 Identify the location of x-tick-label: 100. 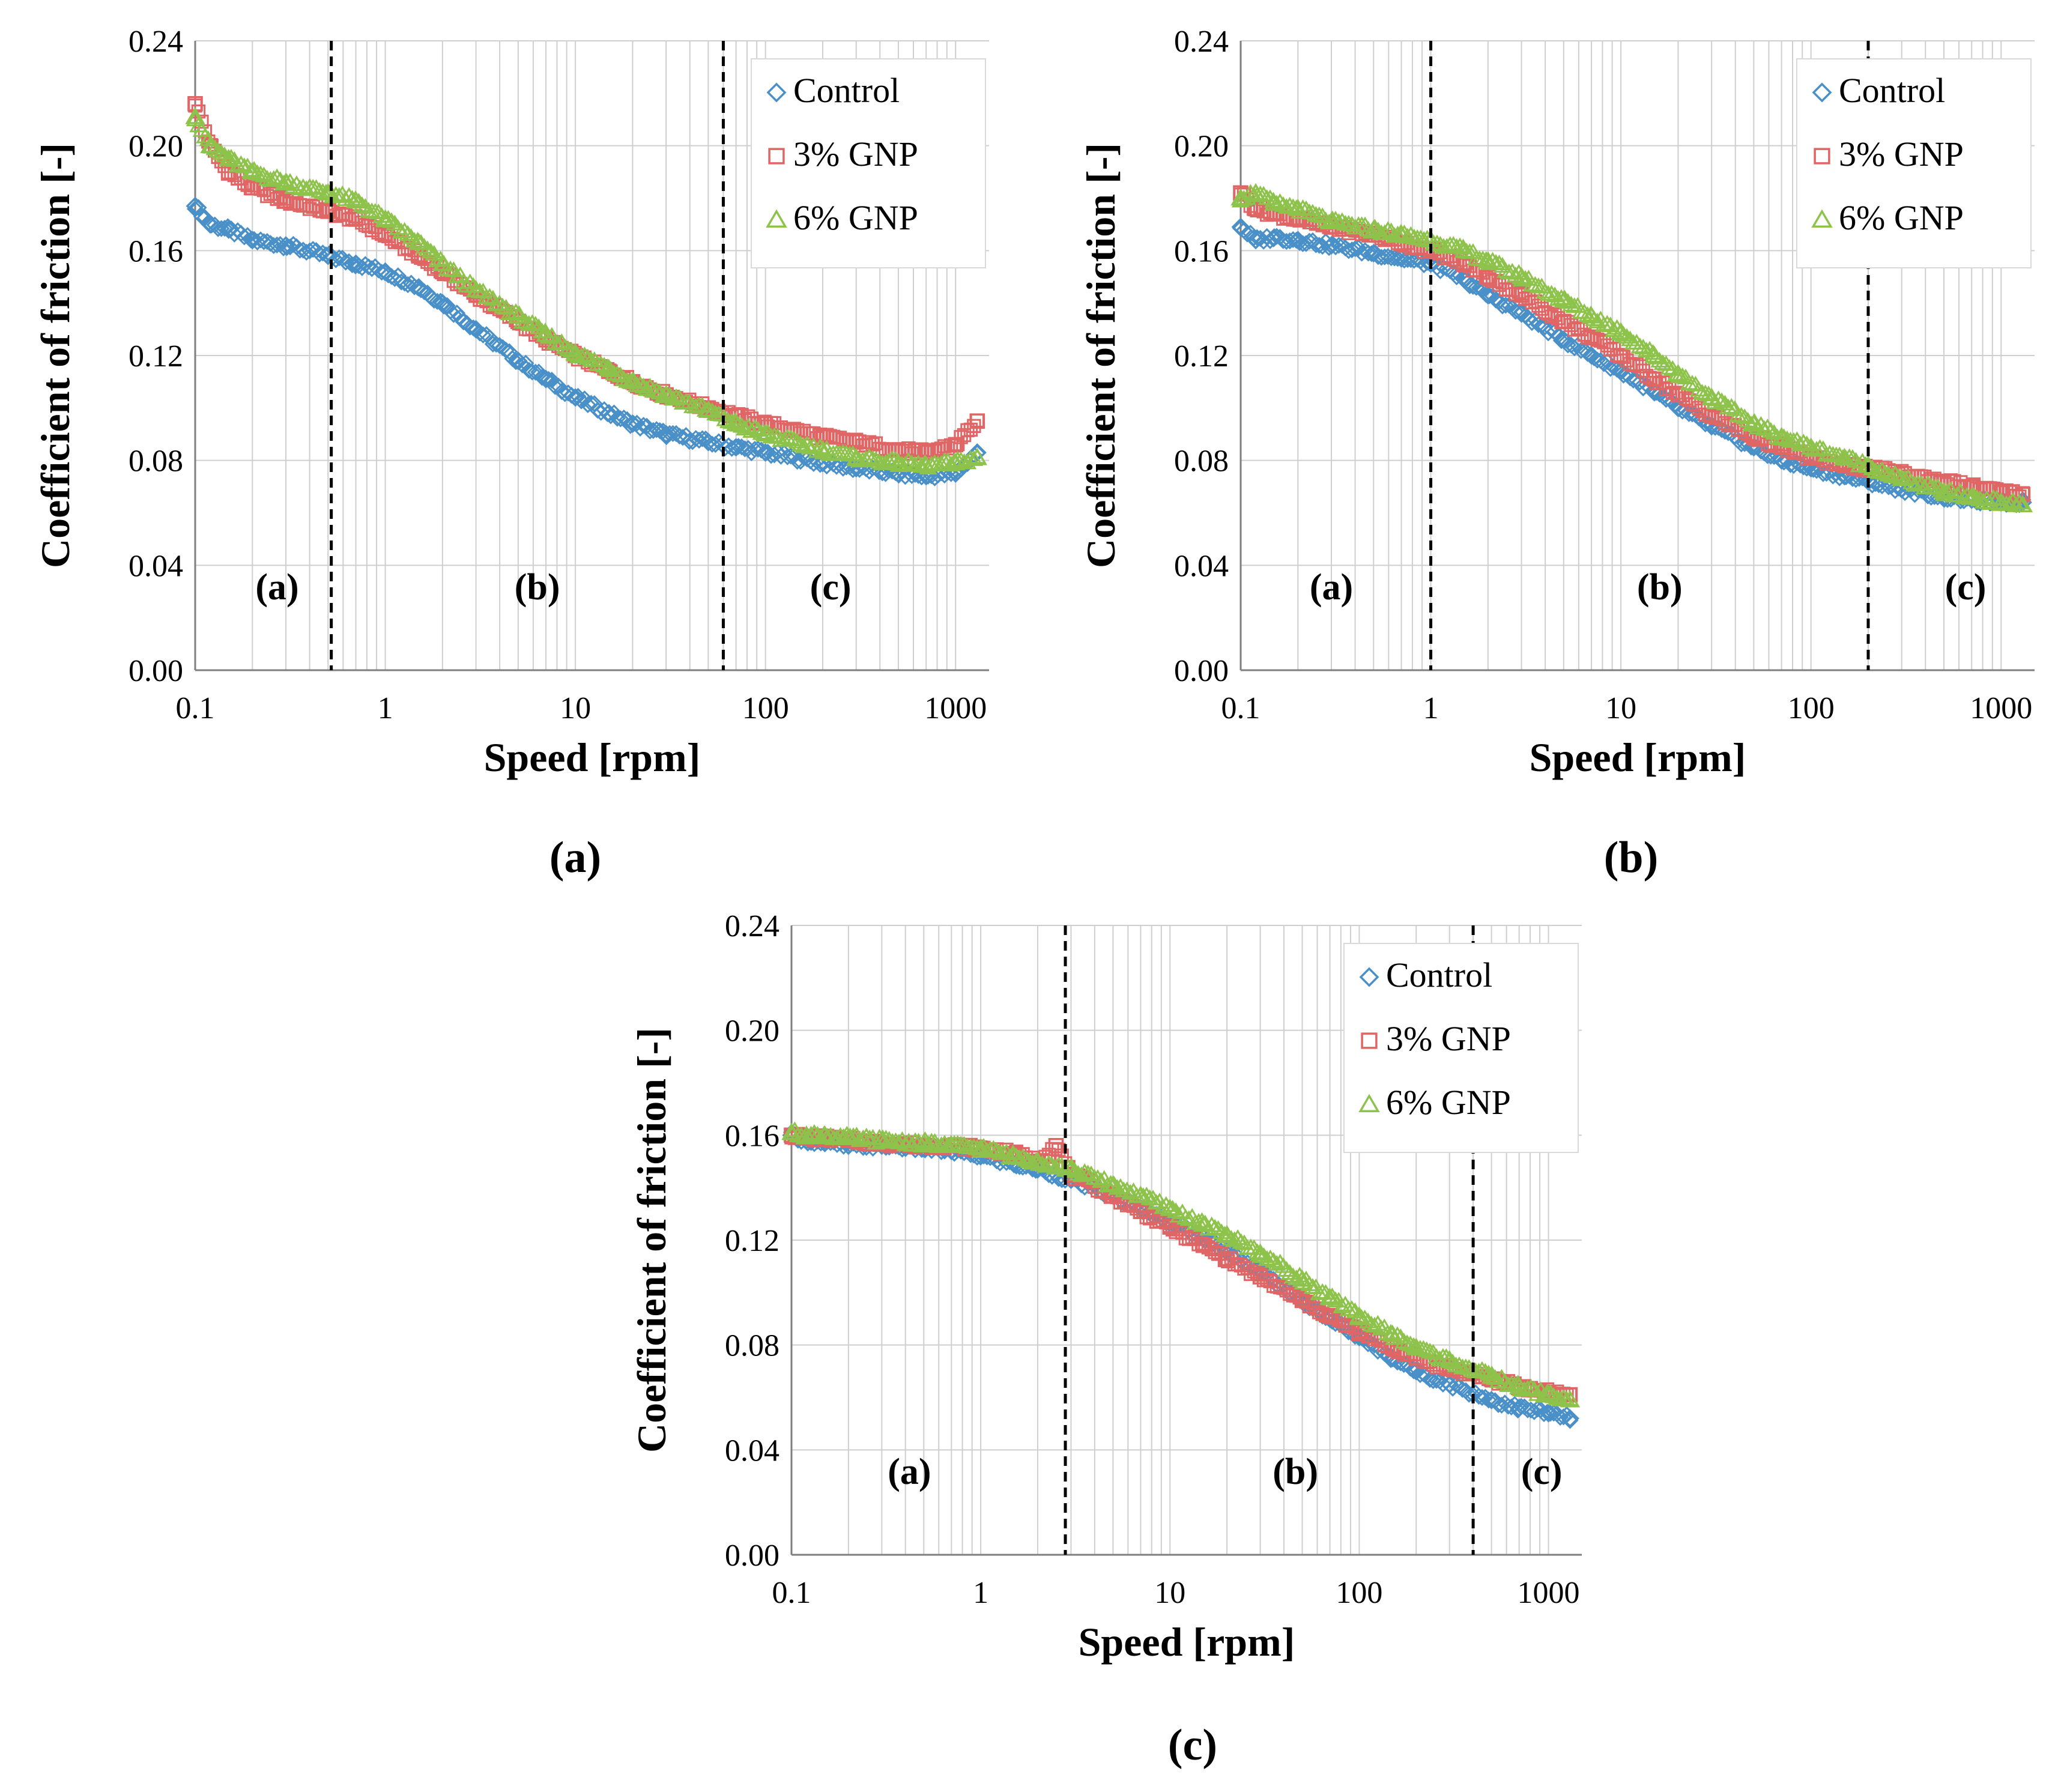
(1359, 1593).